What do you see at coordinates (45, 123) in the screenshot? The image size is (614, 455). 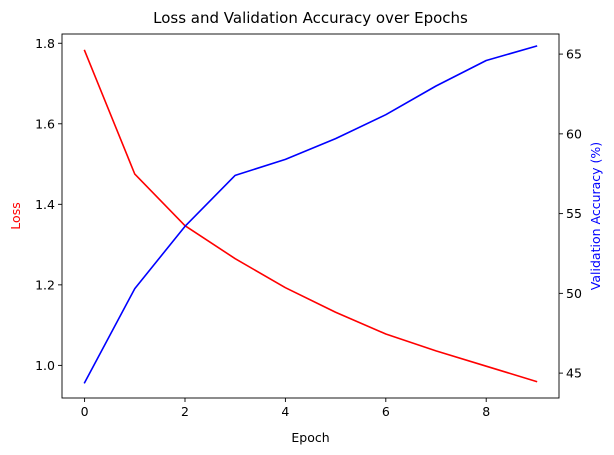 I see `y-tick-label-left: 1.6` at bounding box center [45, 123].